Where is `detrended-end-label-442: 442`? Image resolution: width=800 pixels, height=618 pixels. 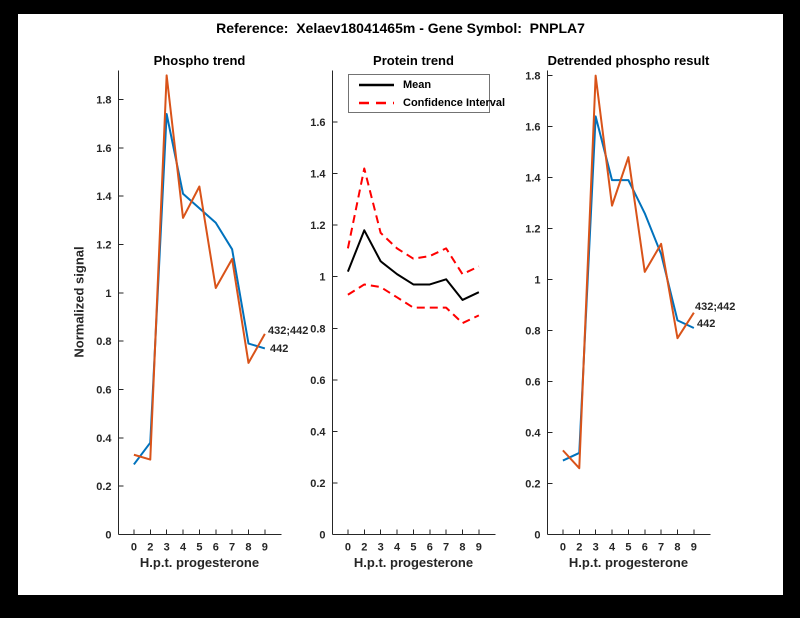
detrended-end-label-442: 442 is located at coordinates (706, 324).